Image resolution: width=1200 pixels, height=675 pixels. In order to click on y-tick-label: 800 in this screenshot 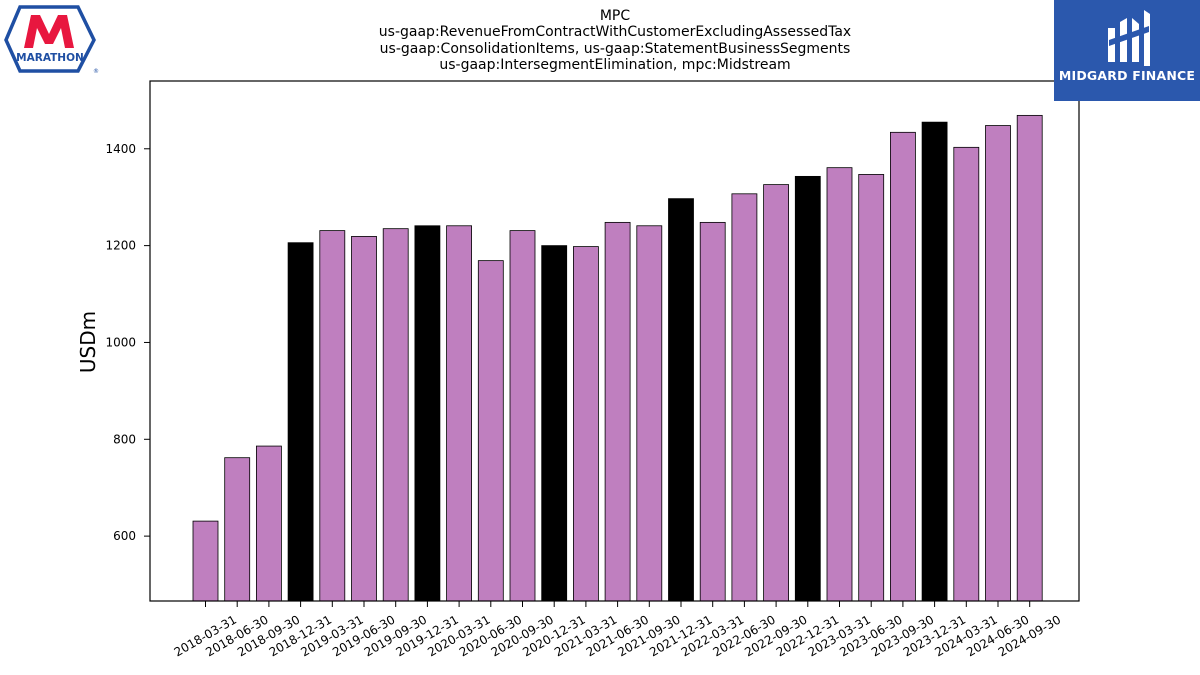, I will do `click(124, 439)`.